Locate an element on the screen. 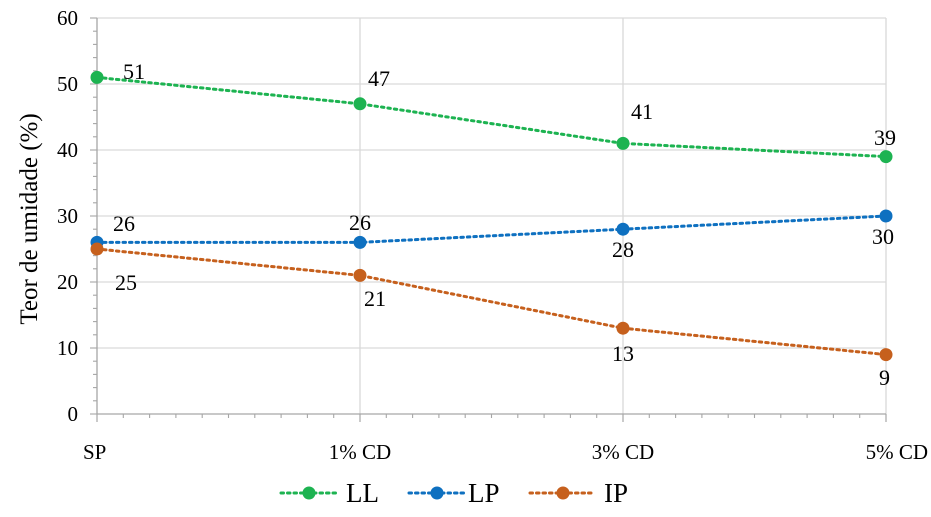 The height and width of the screenshot is (517, 931). series-line-ll is located at coordinates (491, 117).